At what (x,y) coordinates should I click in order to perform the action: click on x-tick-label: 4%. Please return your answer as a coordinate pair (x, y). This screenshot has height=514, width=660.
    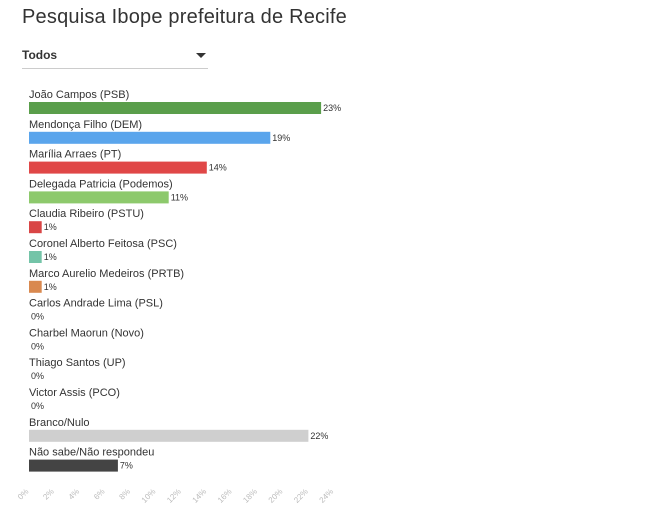
    Looking at the image, I should click on (74, 494).